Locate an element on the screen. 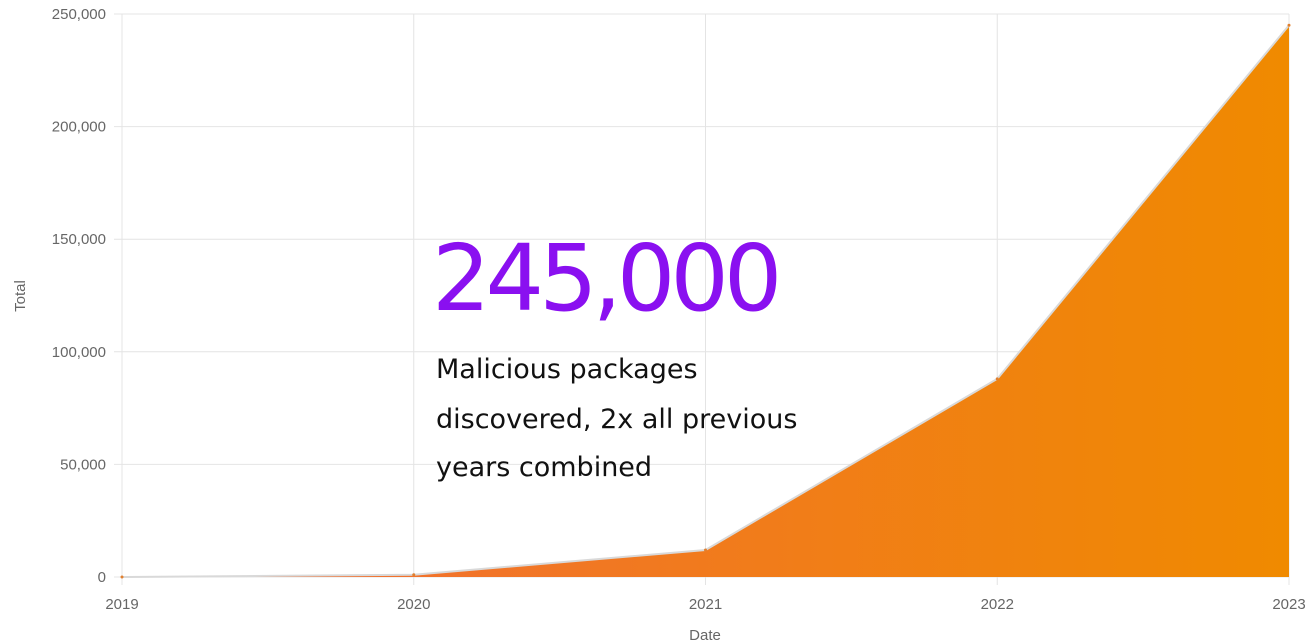 The height and width of the screenshot is (644, 1311). y-axis-title: Total is located at coordinates (20, 296).